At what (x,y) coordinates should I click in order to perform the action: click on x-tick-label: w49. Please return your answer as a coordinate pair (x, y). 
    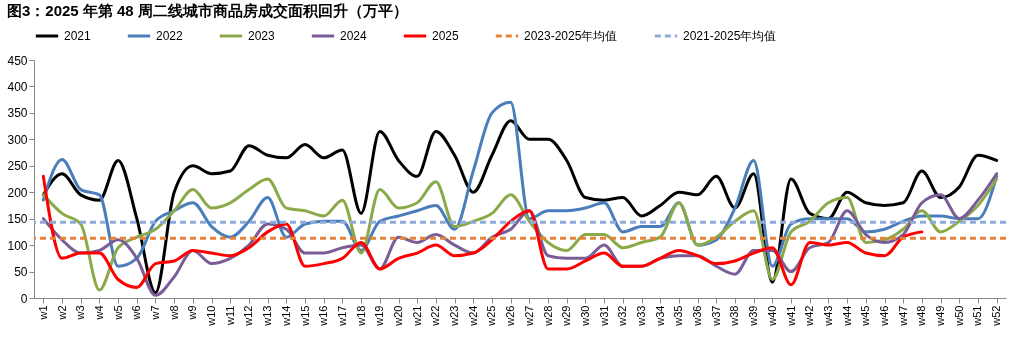
    Looking at the image, I should click on (940, 316).